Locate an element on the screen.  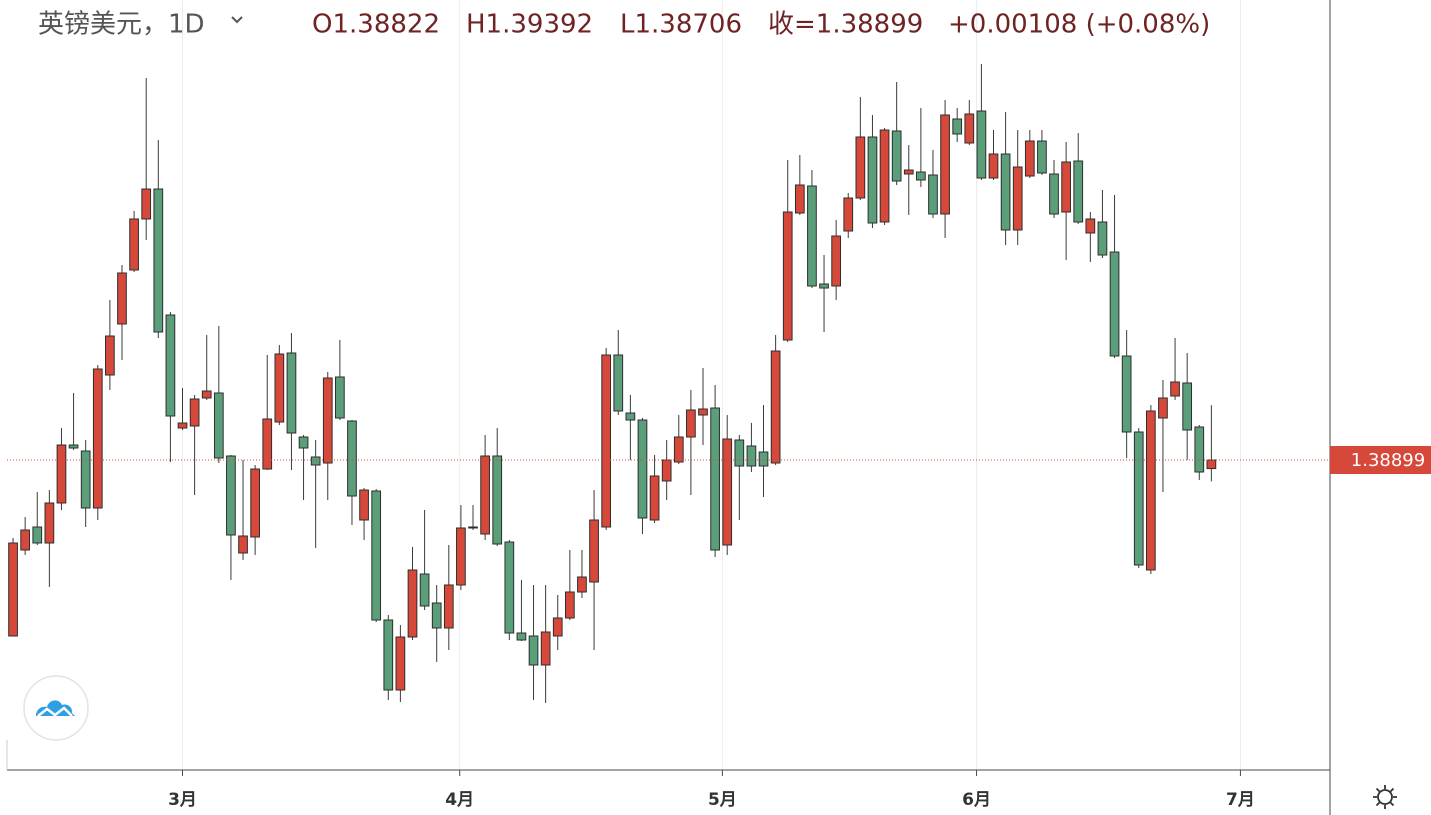
interval-chevron is located at coordinates (237, 20).